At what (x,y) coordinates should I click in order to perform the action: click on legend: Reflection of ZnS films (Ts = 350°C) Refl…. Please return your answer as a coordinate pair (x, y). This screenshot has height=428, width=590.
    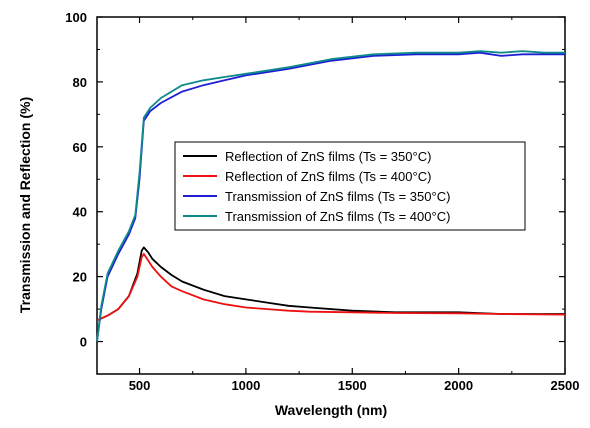
    Looking at the image, I should click on (350, 186).